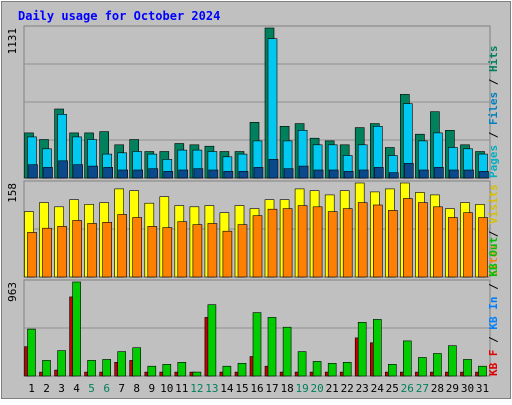 Image resolution: width=512 pixels, height=405 pixels. Describe the element at coordinates (272, 108) in the screenshot. I see `bar-top-files` at that location.